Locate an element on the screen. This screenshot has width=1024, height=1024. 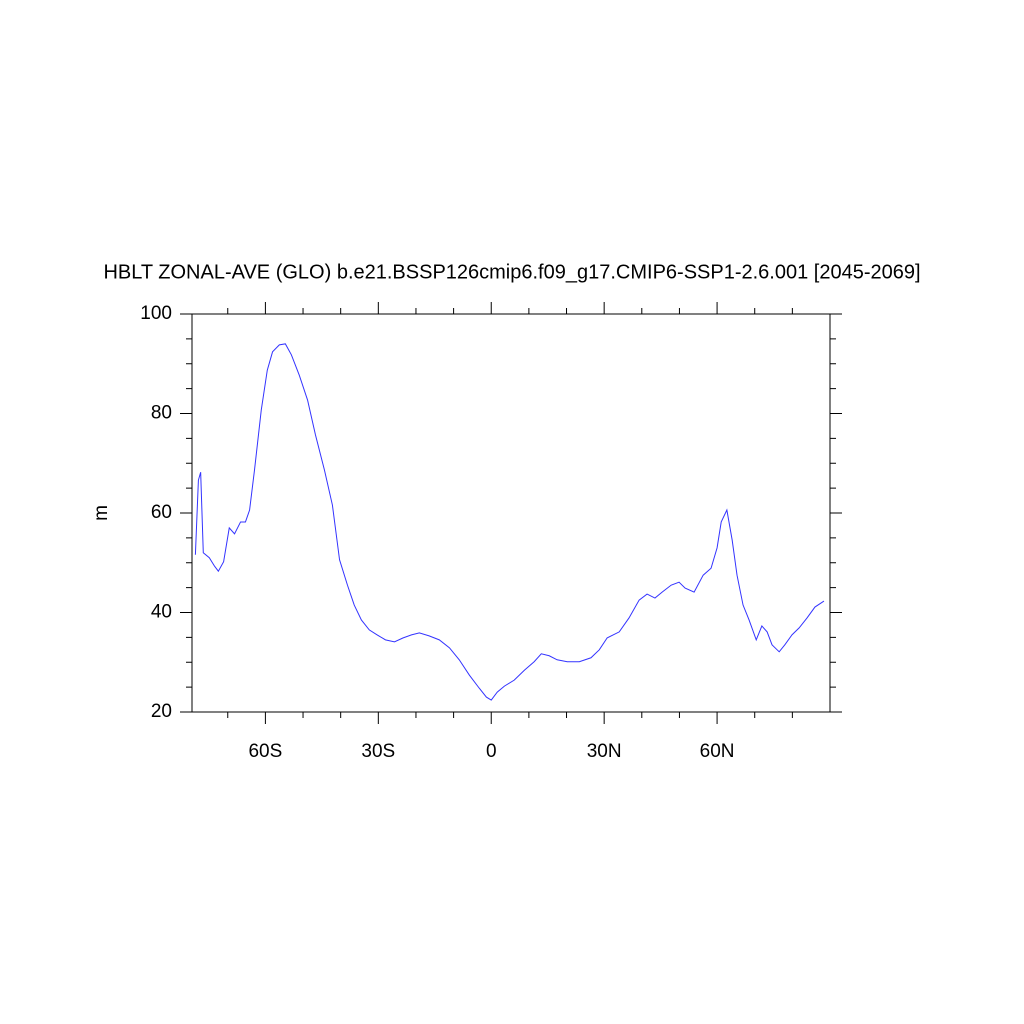
x-tick-label: 60N is located at coordinates (717, 751).